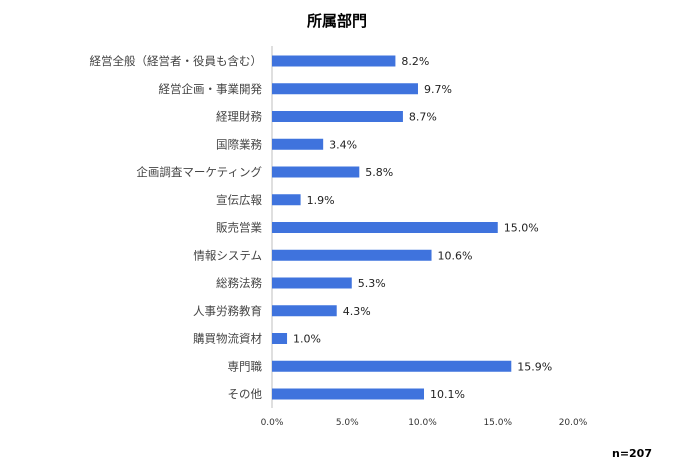 Image resolution: width=677 pixels, height=464 pixels. What do you see at coordinates (372, 283) in the screenshot?
I see `value-label: 5.3%` at bounding box center [372, 283].